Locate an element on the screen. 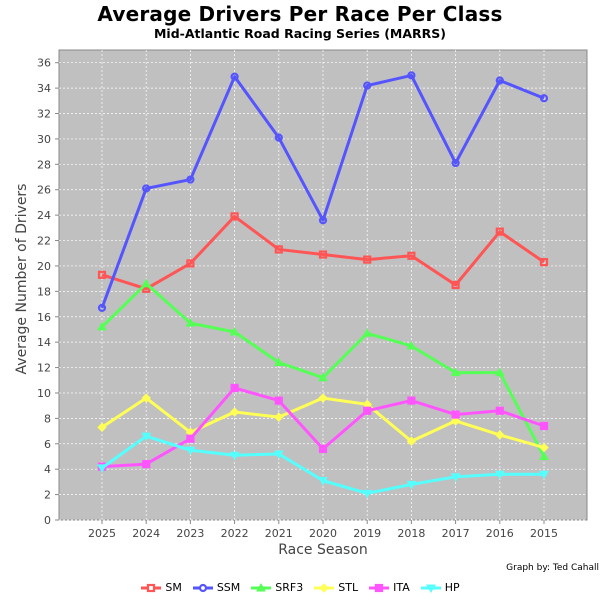 The height and width of the screenshot is (600, 600). y-tick-label: 12 is located at coordinates (44, 368).